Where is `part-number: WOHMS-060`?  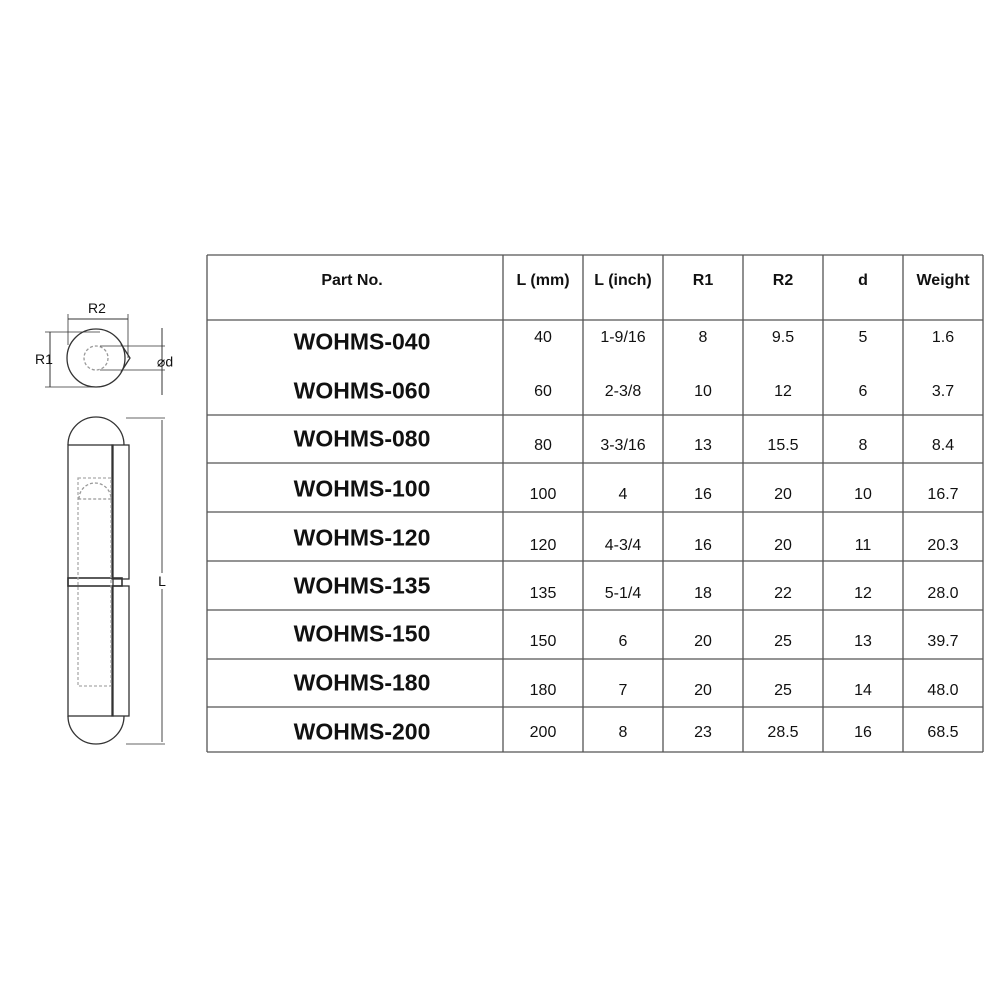
part-number: WOHMS-060 is located at coordinates (362, 390).